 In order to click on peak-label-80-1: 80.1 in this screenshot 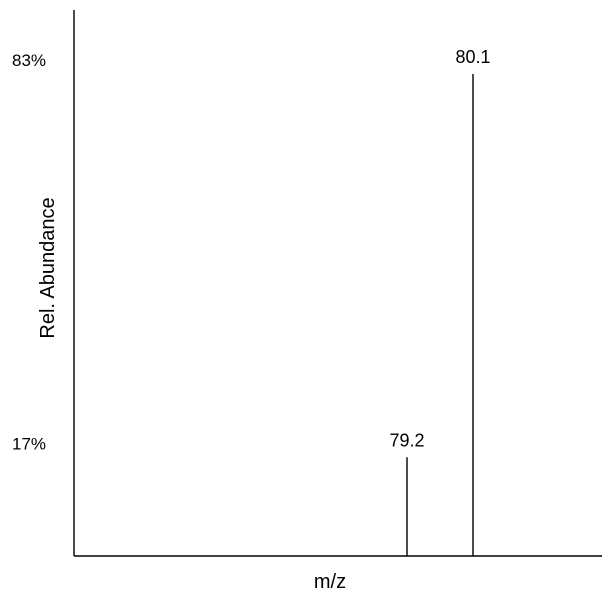, I will do `click(472, 57)`.